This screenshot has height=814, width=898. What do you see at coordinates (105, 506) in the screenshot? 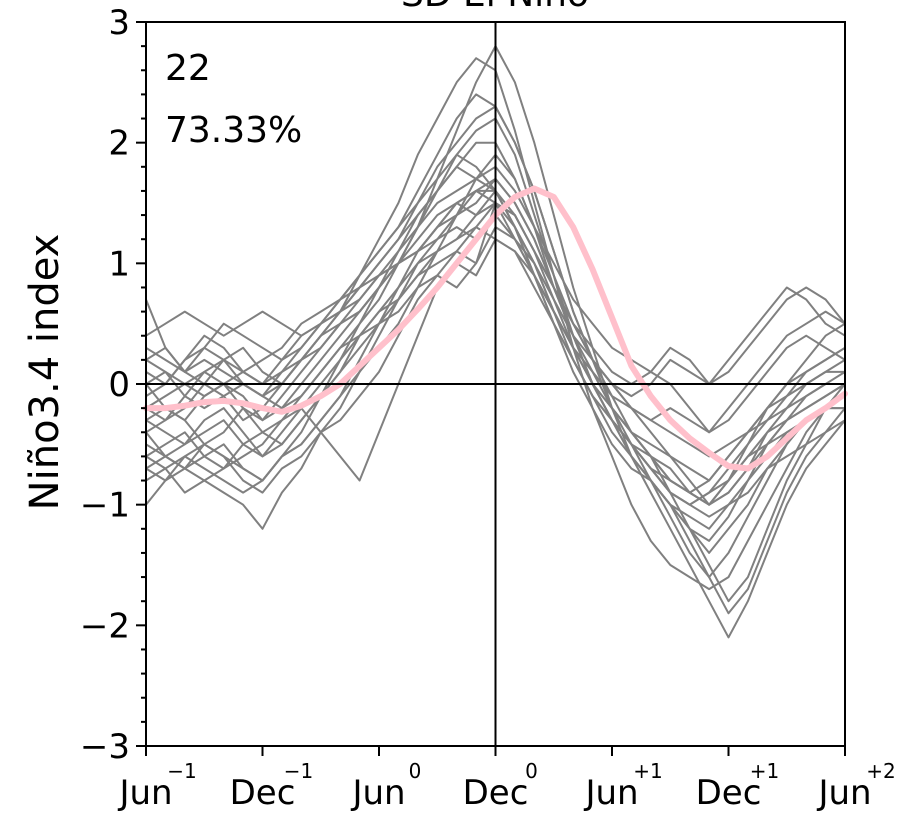
I see `y-tick-label: −1` at bounding box center [105, 506].